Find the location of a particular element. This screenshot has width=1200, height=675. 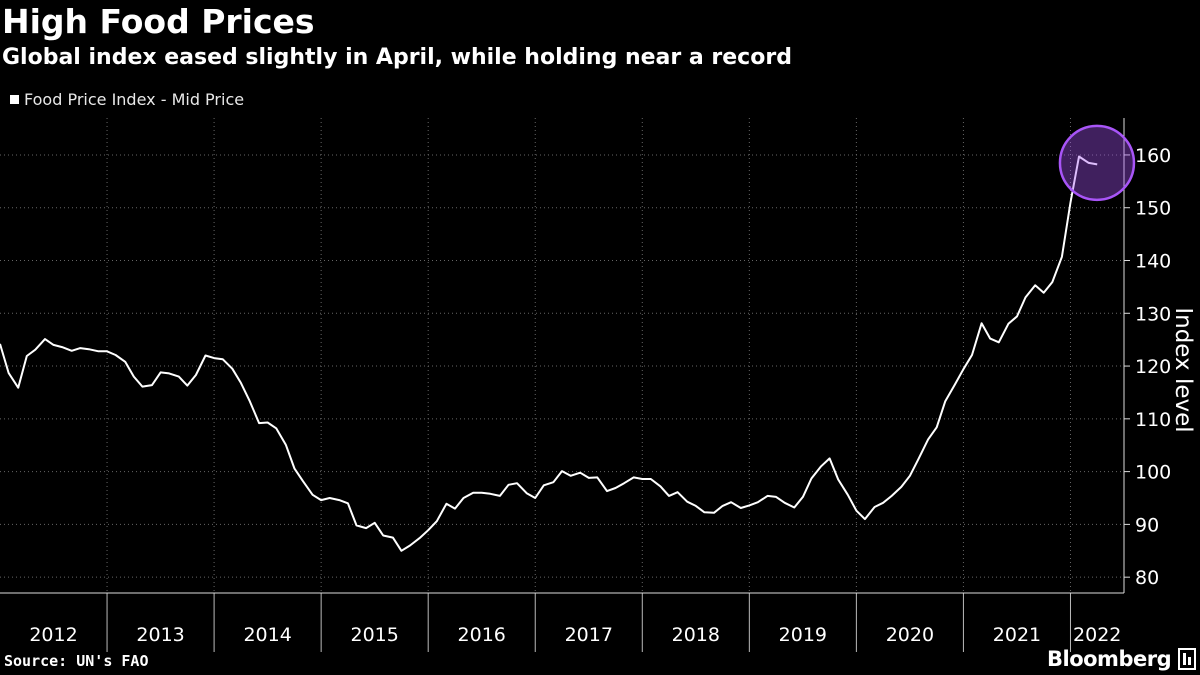

x-tick-label: 2020 is located at coordinates (910, 635).